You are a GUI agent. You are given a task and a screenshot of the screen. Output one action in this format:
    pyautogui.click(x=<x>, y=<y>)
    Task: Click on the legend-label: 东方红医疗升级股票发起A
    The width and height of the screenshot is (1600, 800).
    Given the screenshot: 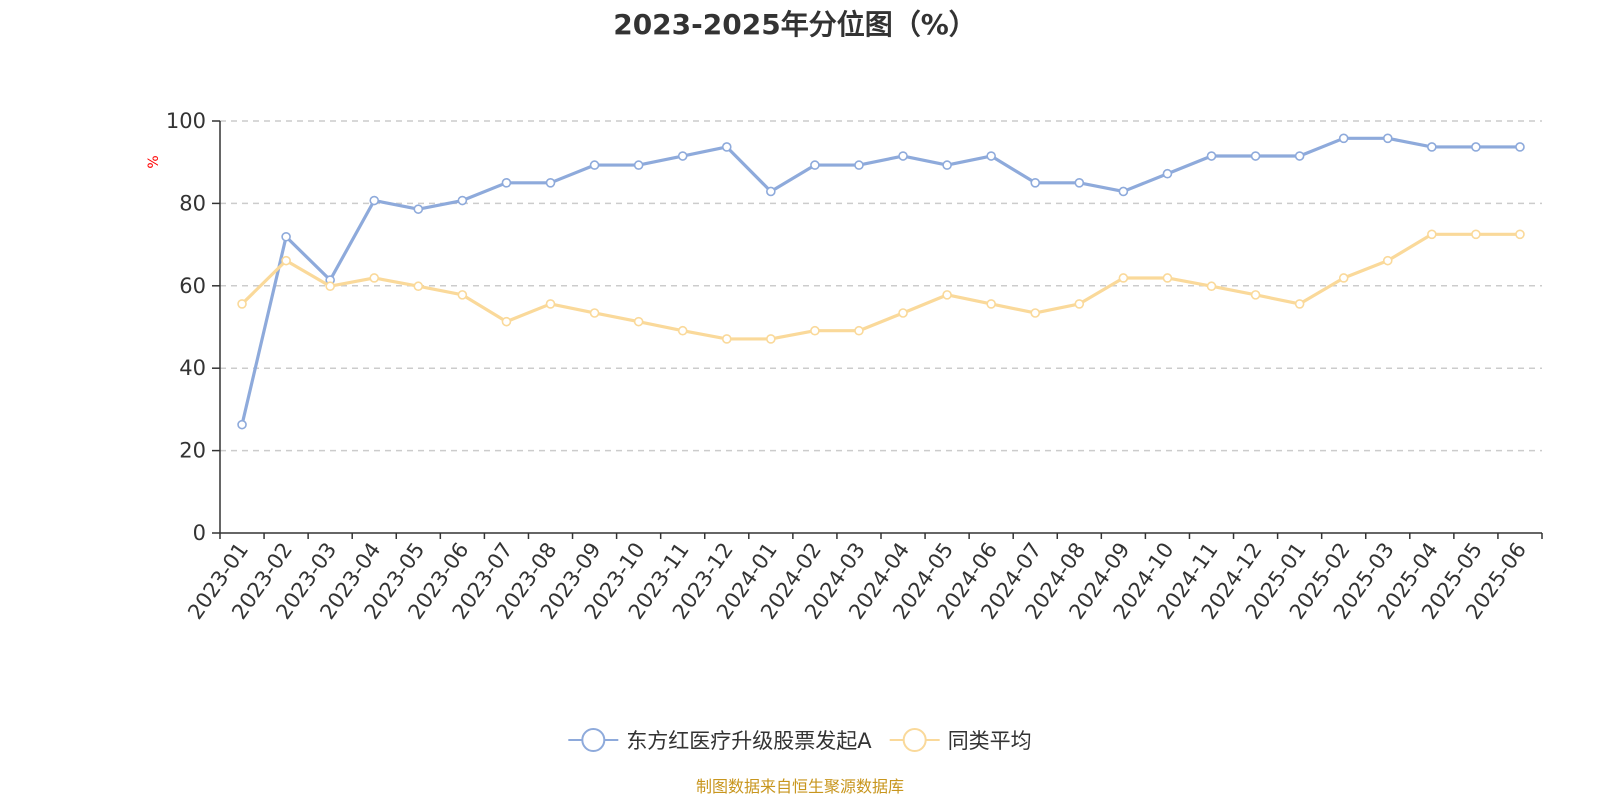 What is the action you would take?
    pyautogui.click(x=749, y=741)
    